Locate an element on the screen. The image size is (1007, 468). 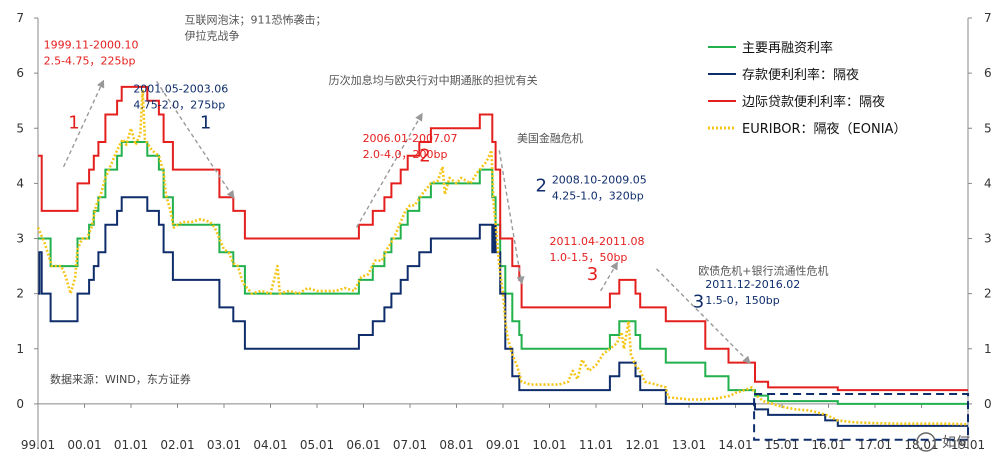
x-tick: 04.01 is located at coordinates (270, 445).